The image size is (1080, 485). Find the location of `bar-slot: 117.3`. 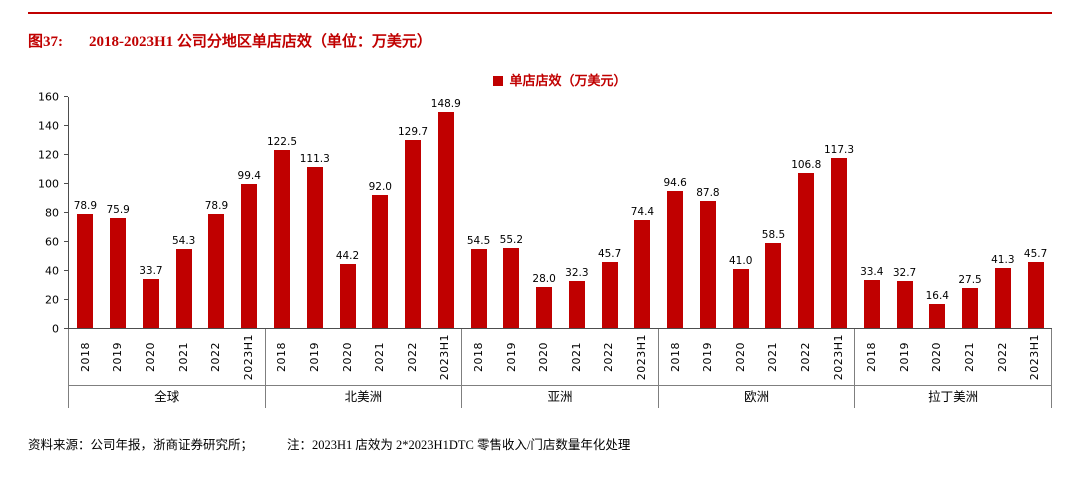

bar-slot: 117.3 is located at coordinates (839, 212).